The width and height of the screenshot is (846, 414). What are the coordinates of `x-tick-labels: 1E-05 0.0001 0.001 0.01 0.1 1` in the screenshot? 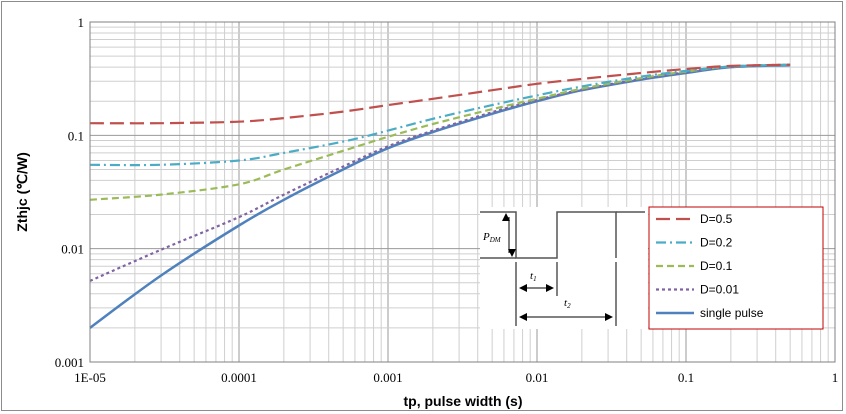 It's located at (456, 377).